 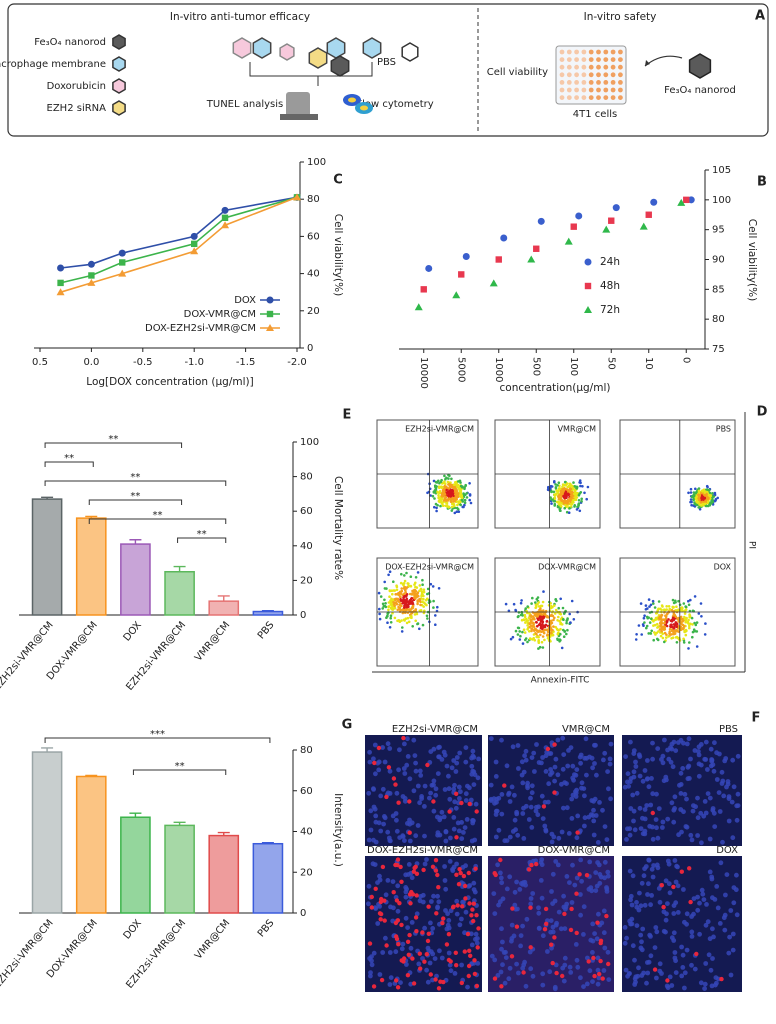 What do you see at coordinates (306, 872) in the screenshot?
I see `y-tick-label: 20` at bounding box center [306, 872].